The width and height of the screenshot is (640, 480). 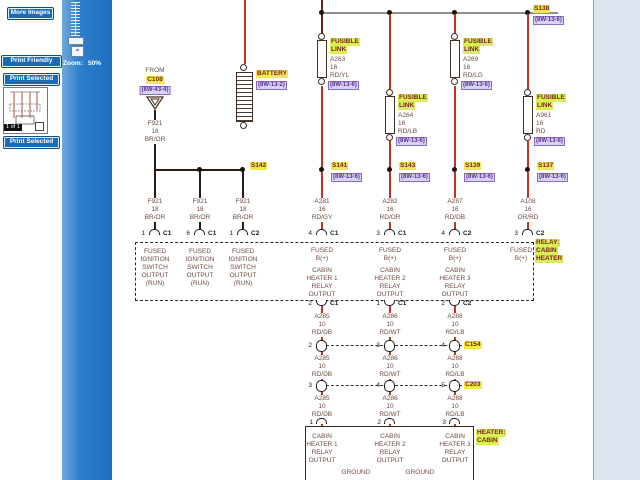 What do you see at coordinates (77, 51) in the screenshot?
I see `zoom-out-button: =` at bounding box center [77, 51].